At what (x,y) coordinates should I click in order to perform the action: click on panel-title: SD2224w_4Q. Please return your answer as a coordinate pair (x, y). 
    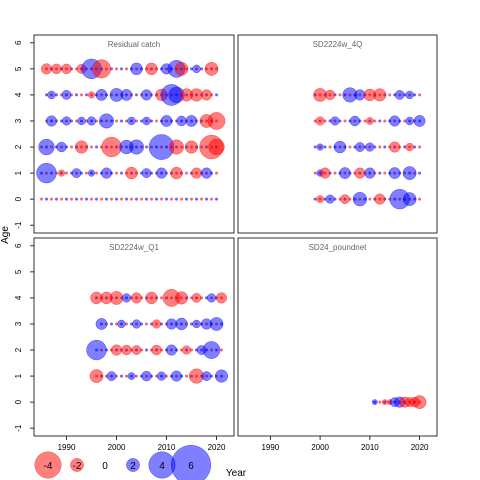
    Looking at the image, I should click on (338, 44).